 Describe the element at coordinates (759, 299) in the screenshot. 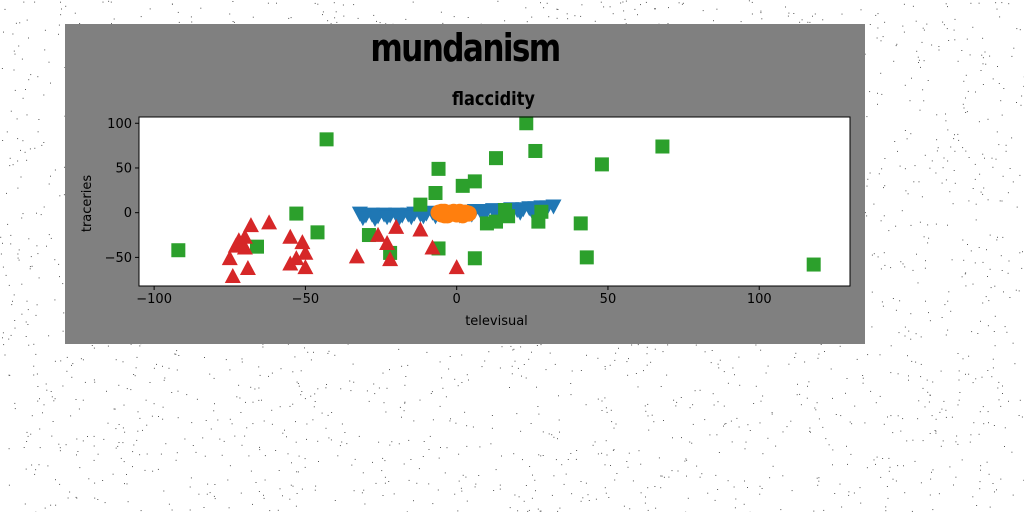

I see `x-tick-label: 100` at that location.